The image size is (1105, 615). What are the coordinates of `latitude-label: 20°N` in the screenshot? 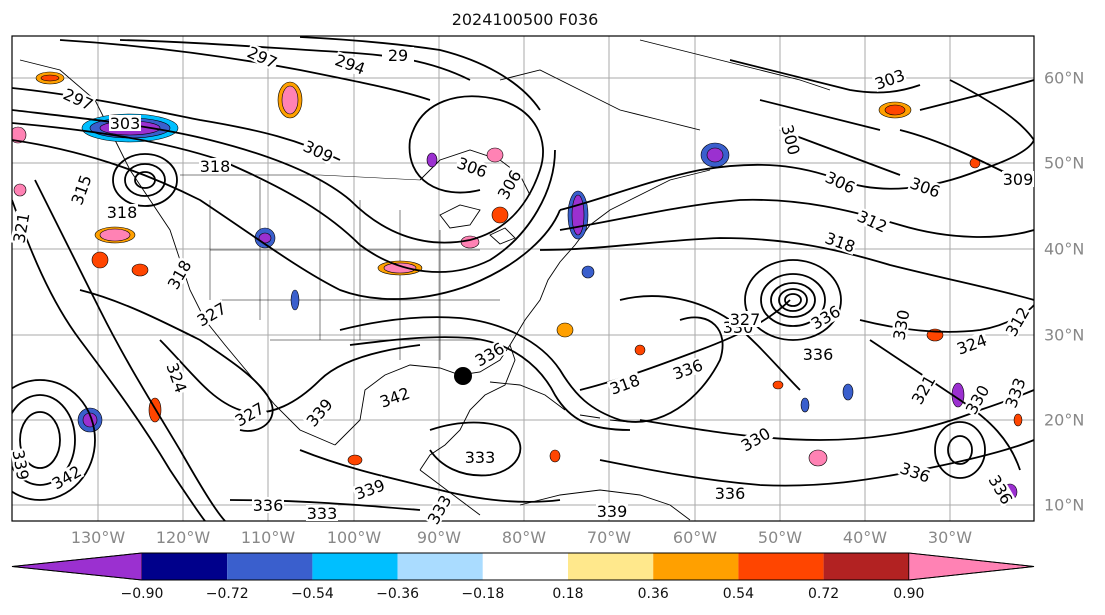 It's located at (1064, 420).